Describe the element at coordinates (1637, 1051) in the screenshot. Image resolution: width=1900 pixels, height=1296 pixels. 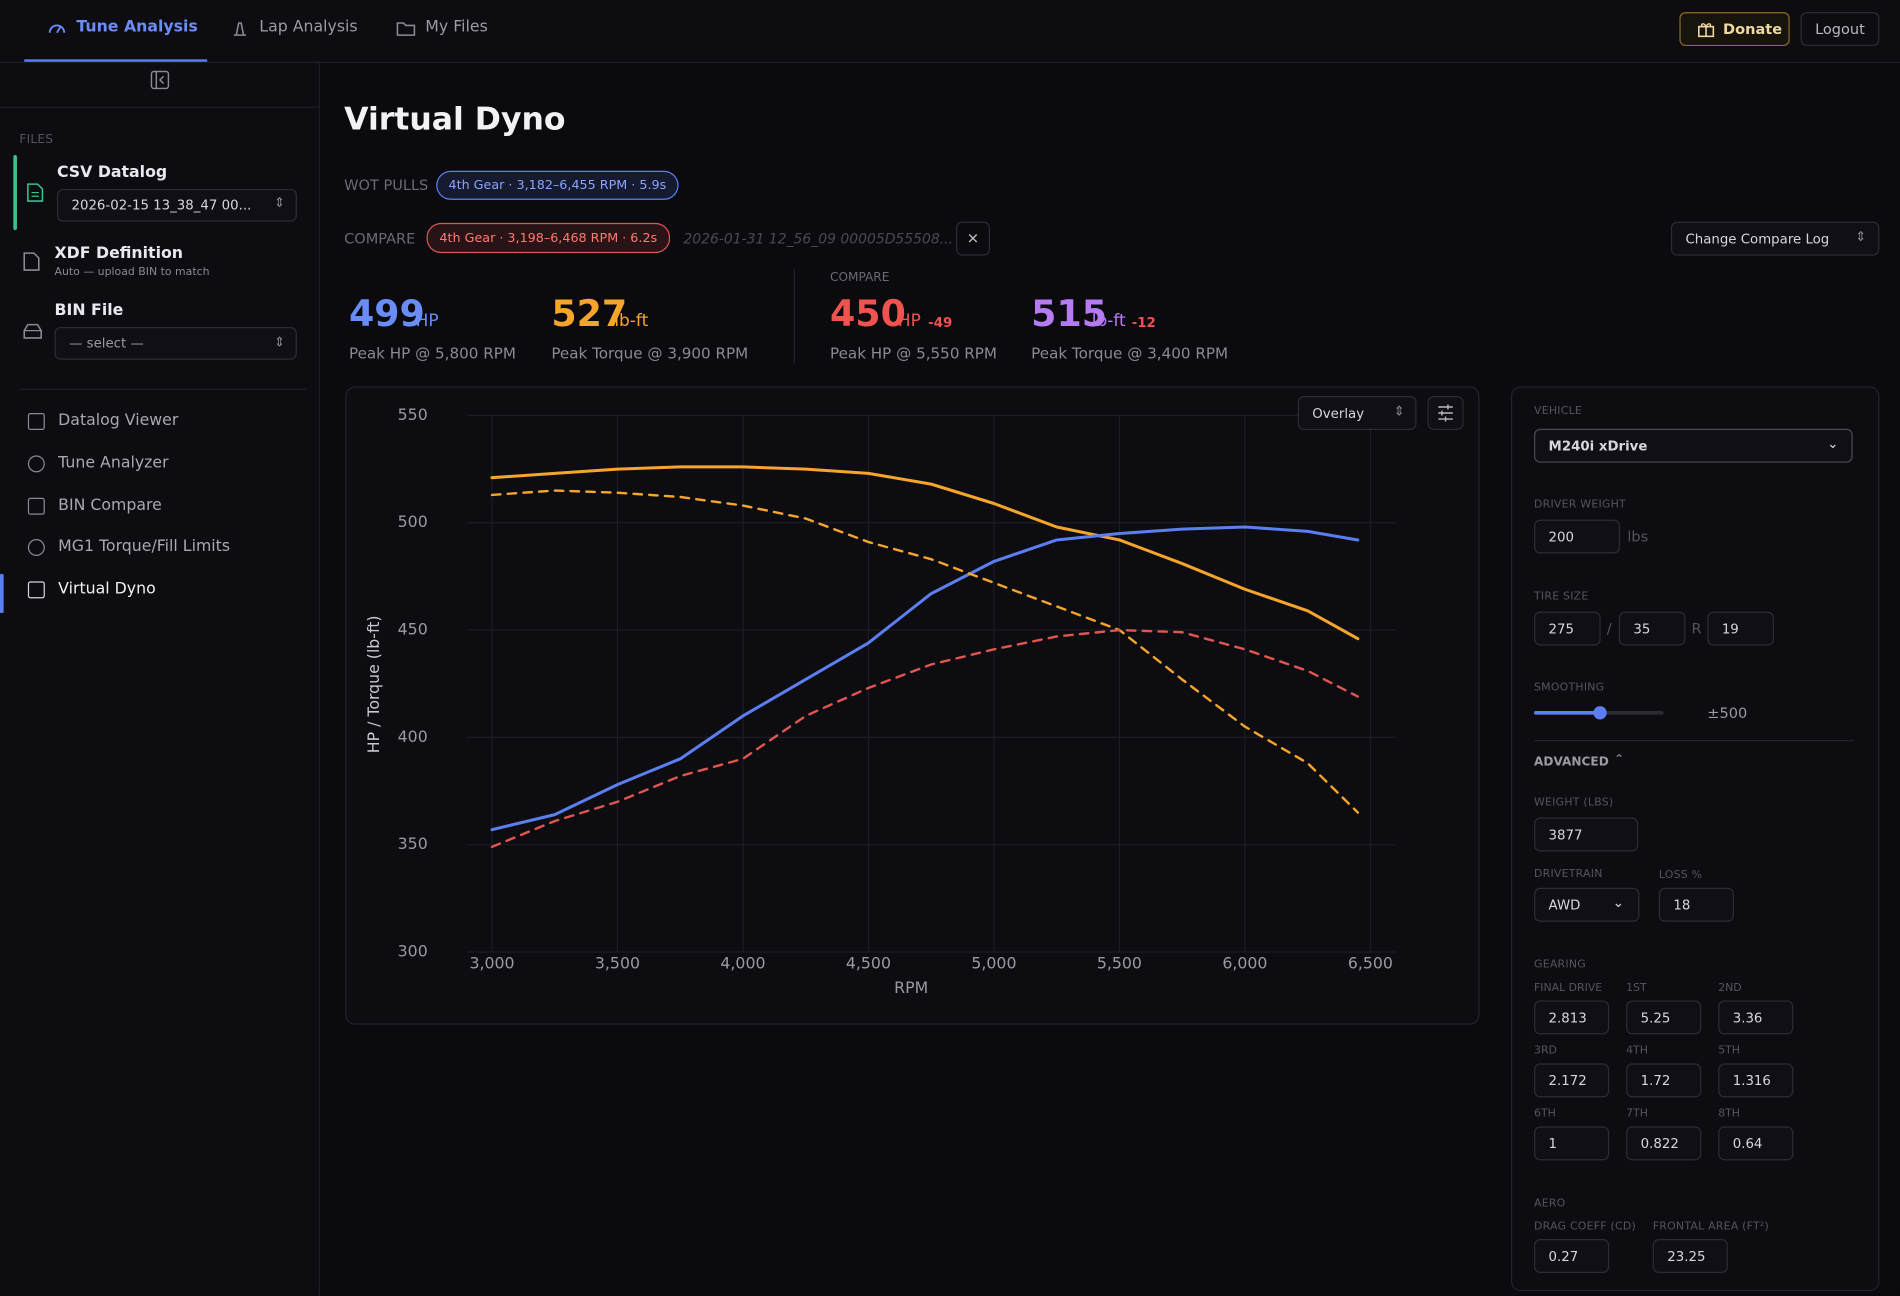
I see `field-label: 4TH` at that location.